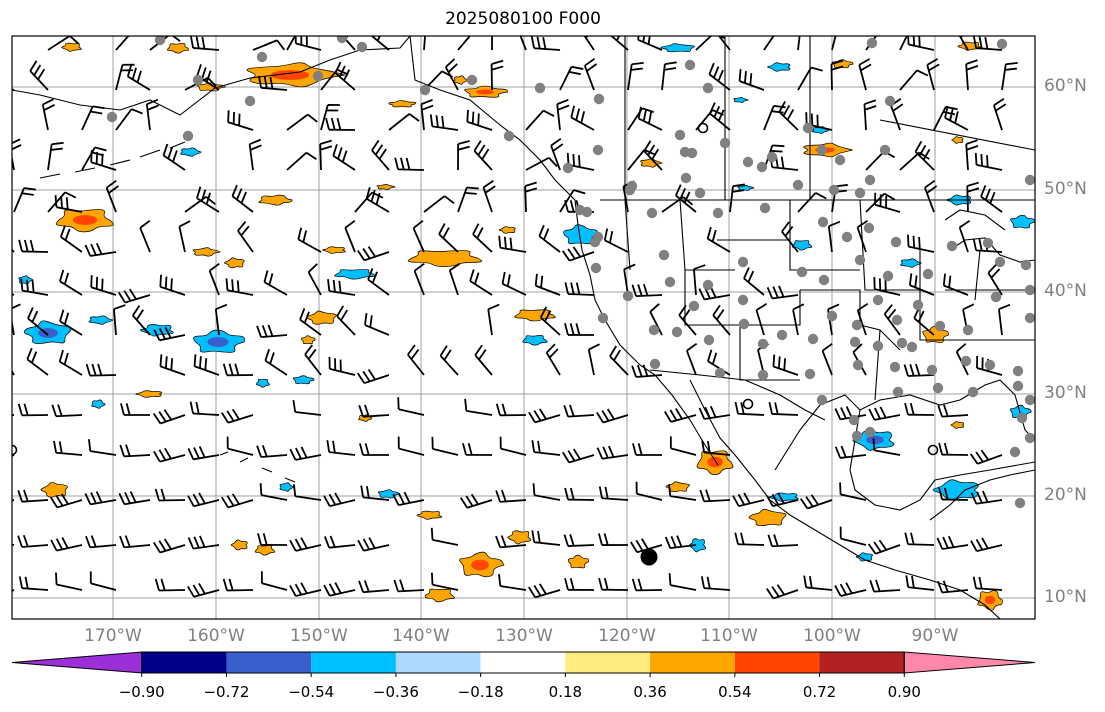 The width and height of the screenshot is (1105, 712). Describe the element at coordinates (819, 692) in the screenshot. I see `colorbar-tick-label: 0.72` at that location.